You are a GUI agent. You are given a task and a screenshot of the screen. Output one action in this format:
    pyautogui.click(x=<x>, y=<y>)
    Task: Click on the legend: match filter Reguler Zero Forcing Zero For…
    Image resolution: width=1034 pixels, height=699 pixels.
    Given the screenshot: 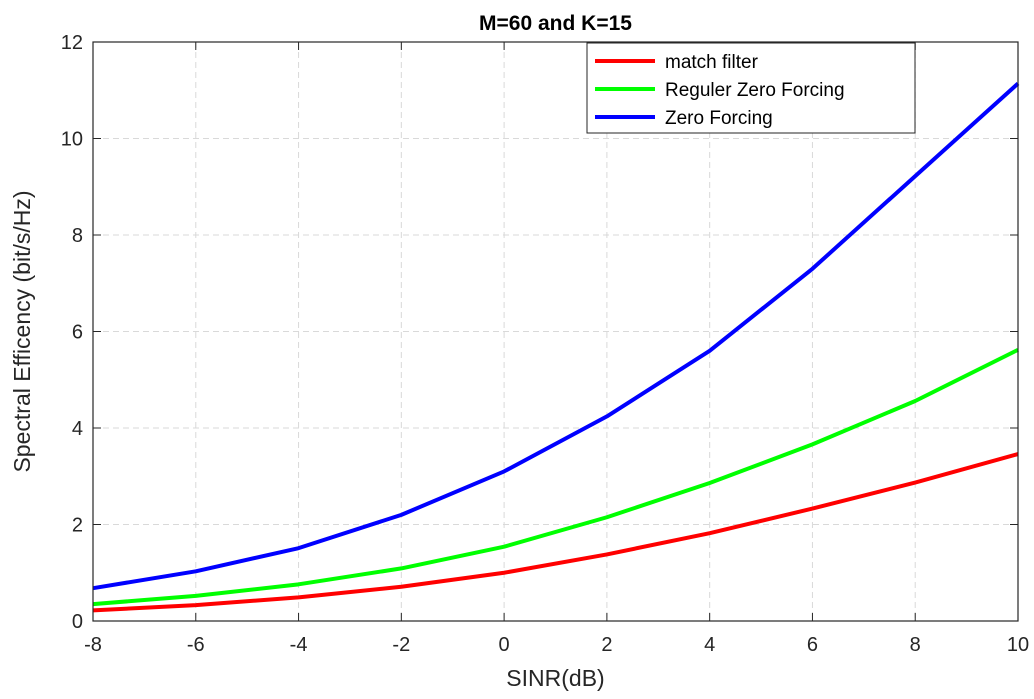 What is the action you would take?
    pyautogui.click(x=751, y=88)
    